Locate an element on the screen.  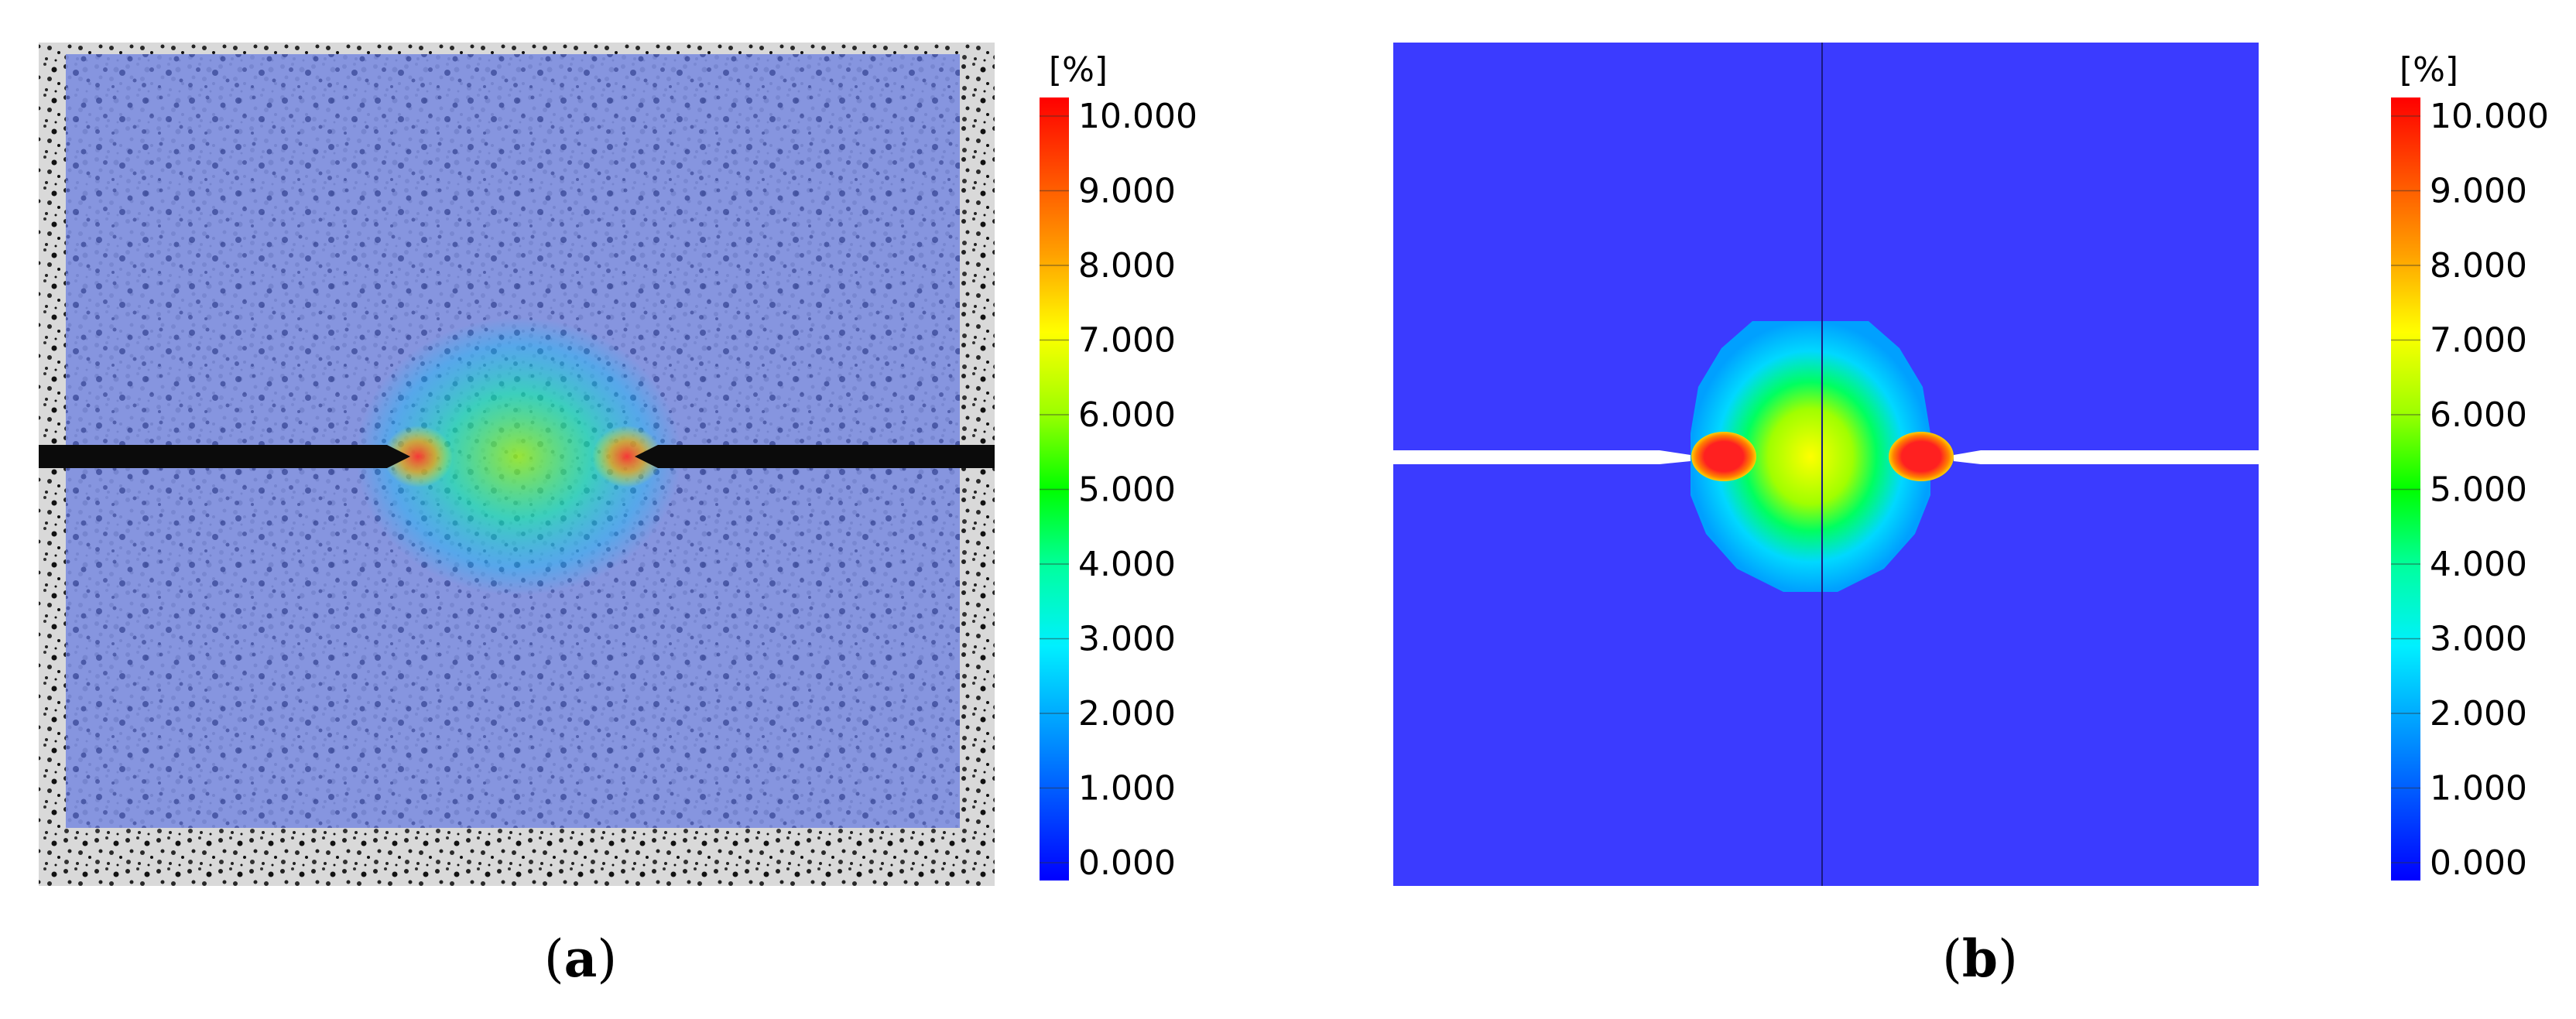
sim-crack-tip-left is located at coordinates (1723, 457).